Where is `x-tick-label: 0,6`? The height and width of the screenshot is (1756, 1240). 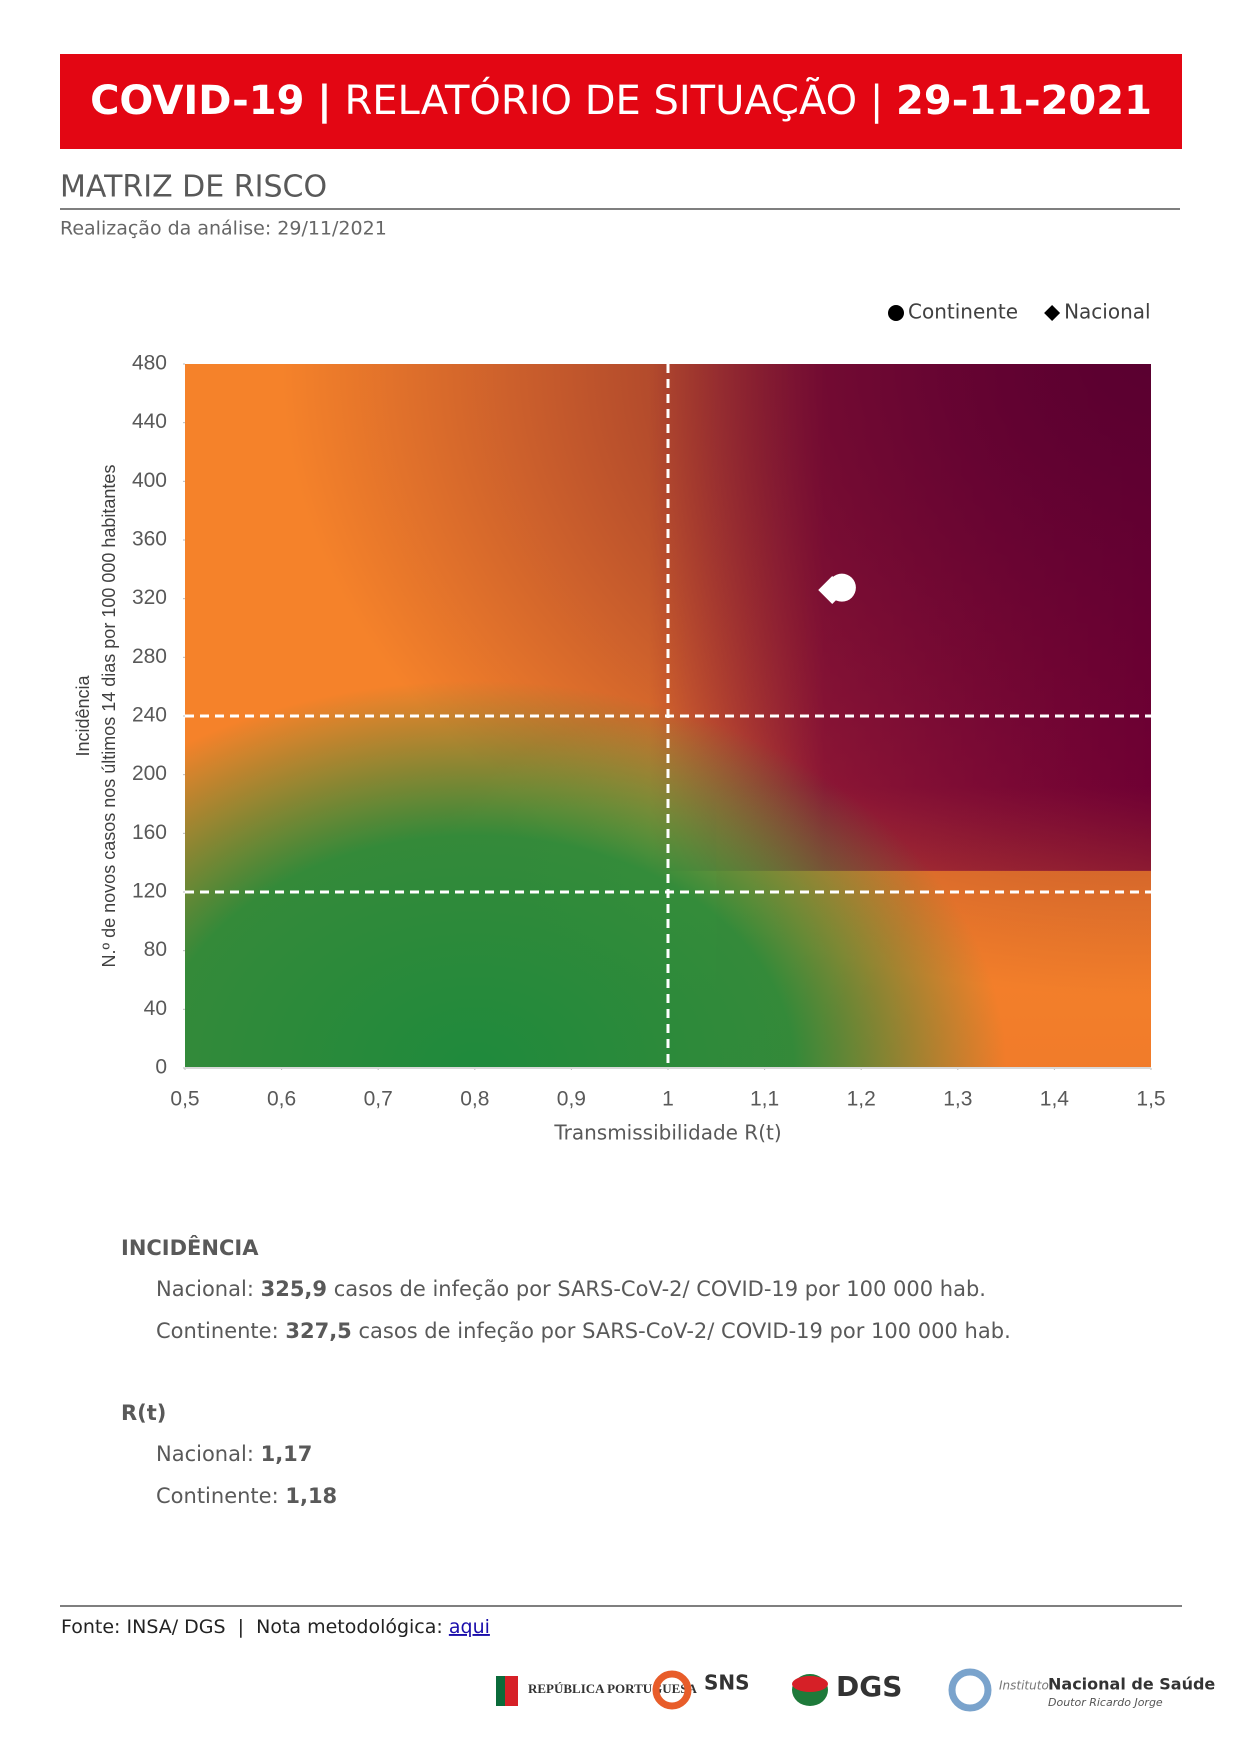 x-tick-label: 0,6 is located at coordinates (281, 1099).